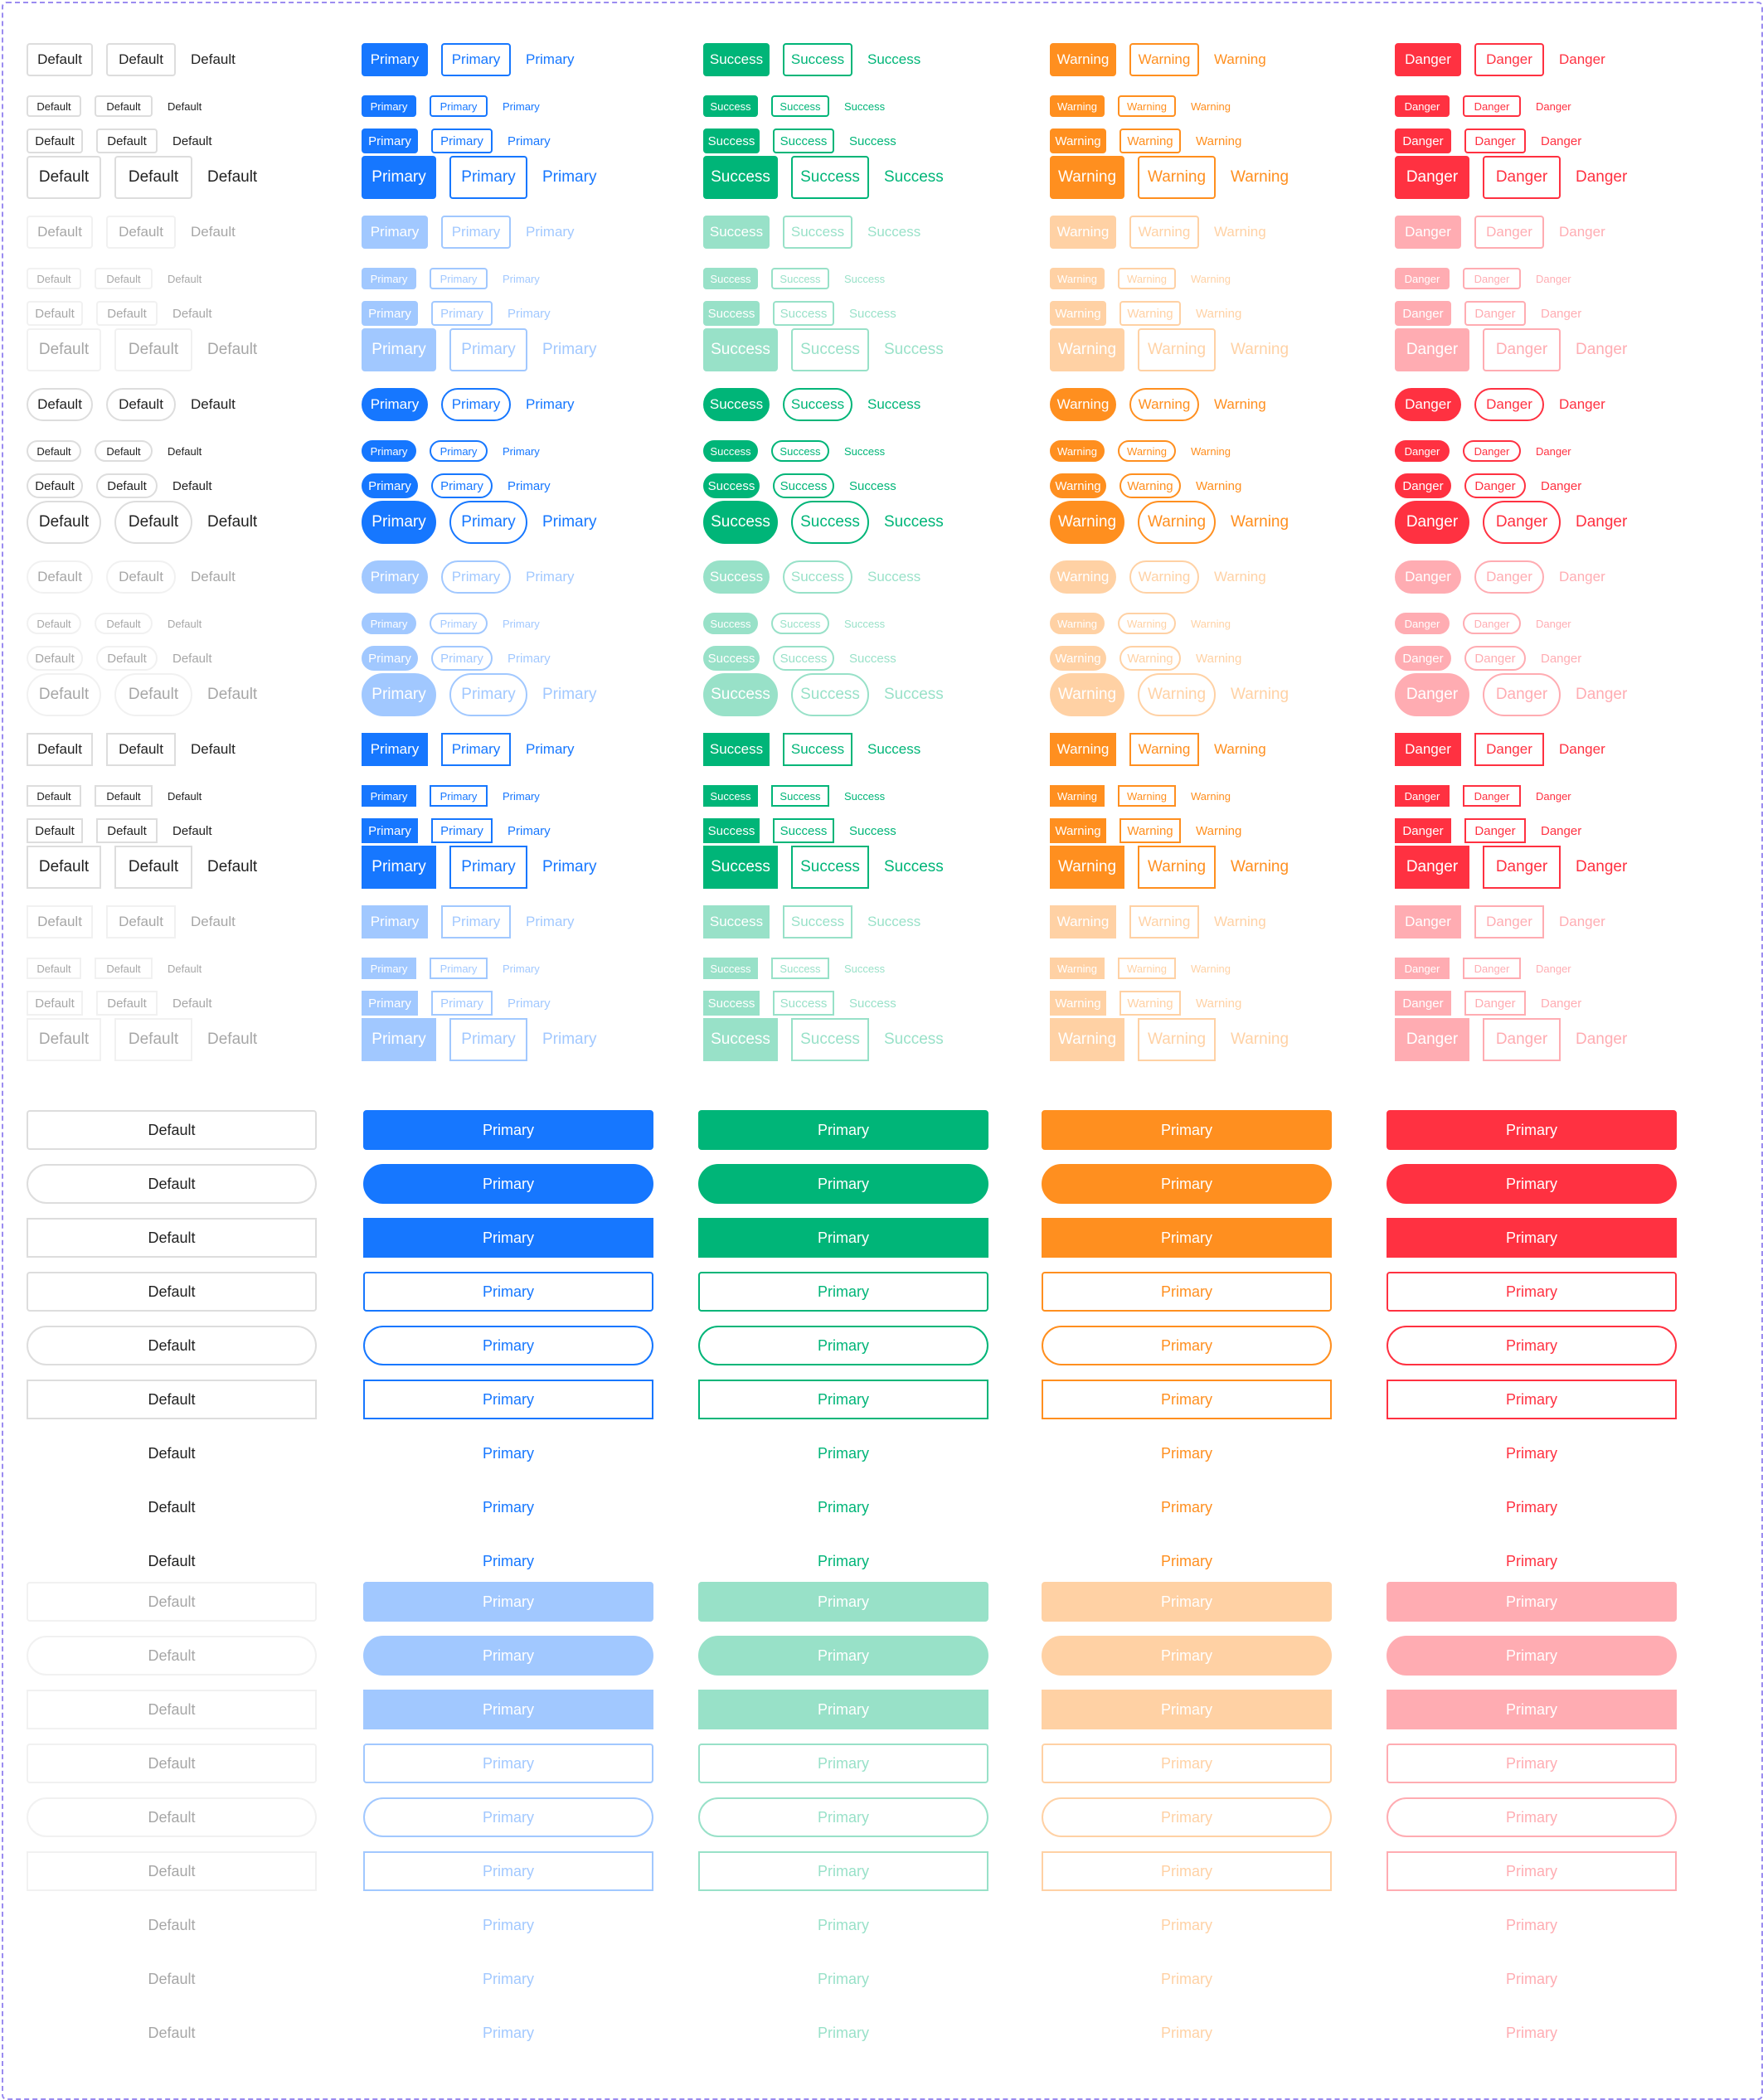 The image size is (1763, 2100). What do you see at coordinates (1492, 451) in the screenshot?
I see `danger-outline-mini-rounded-enabled-button: Danger` at bounding box center [1492, 451].